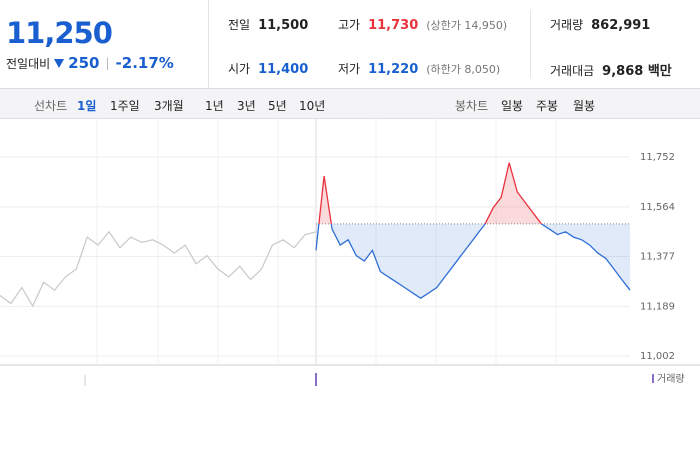 The image size is (700, 450). Describe the element at coordinates (472, 106) in the screenshot. I see `tab-group-label: 봉차트` at that location.